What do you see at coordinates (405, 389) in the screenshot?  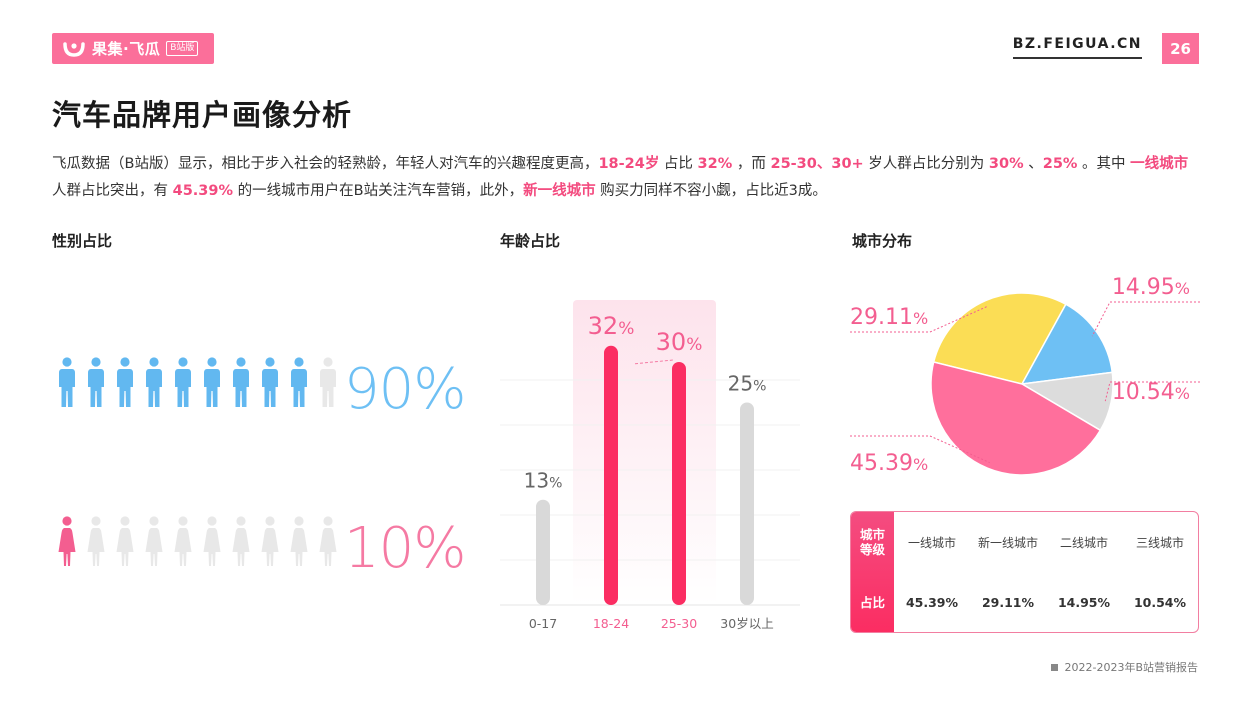 I see `male-percentage: 90%` at bounding box center [405, 389].